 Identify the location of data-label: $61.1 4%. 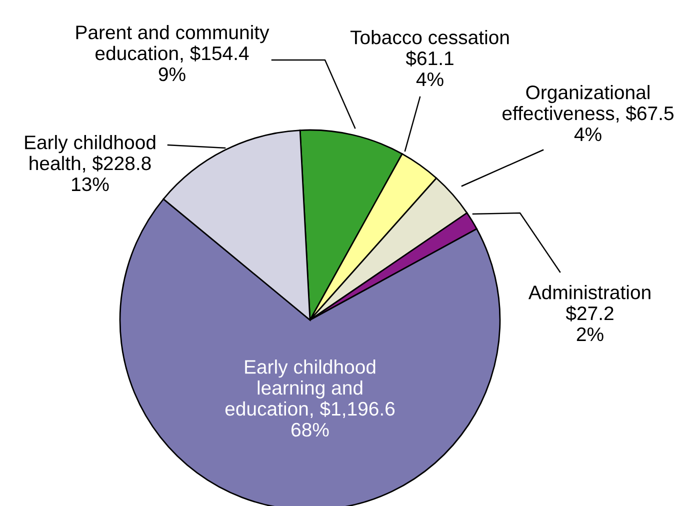
(430, 68).